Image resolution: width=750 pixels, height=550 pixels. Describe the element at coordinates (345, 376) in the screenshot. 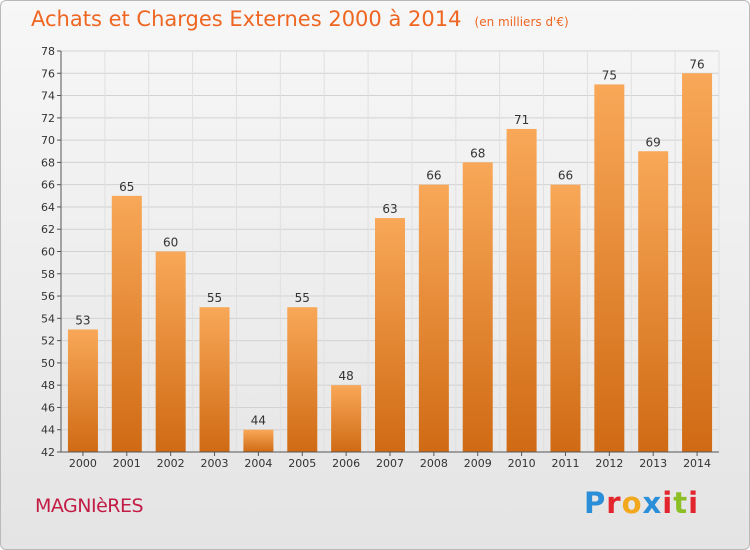

I see `data-label: 48` at that location.